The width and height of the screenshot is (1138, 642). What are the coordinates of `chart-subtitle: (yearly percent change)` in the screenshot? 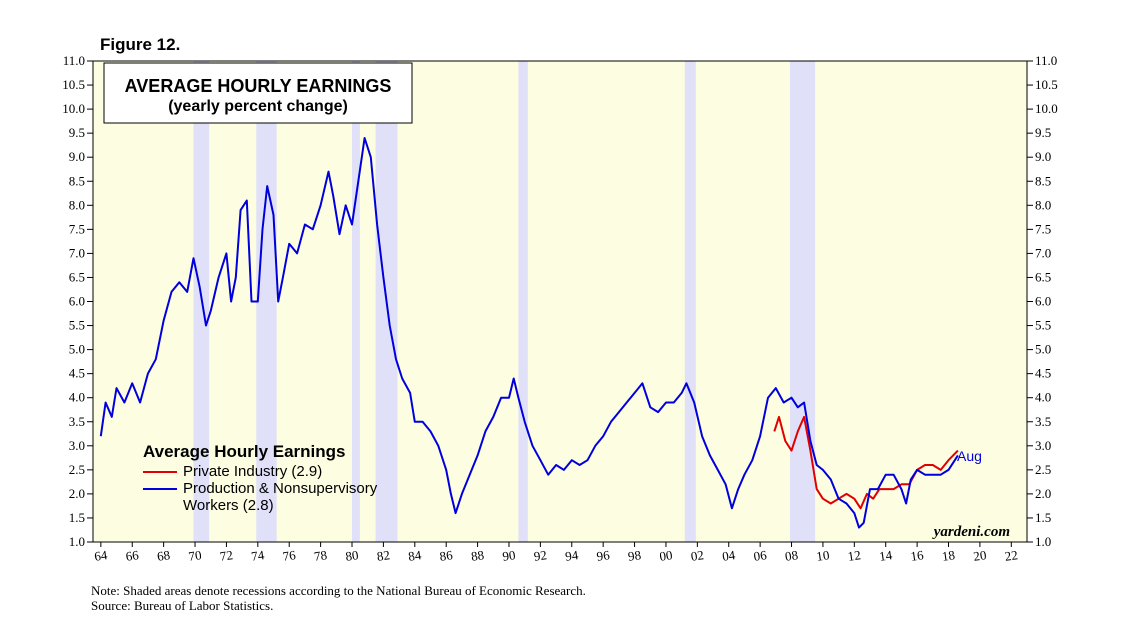 It's located at (258, 106).